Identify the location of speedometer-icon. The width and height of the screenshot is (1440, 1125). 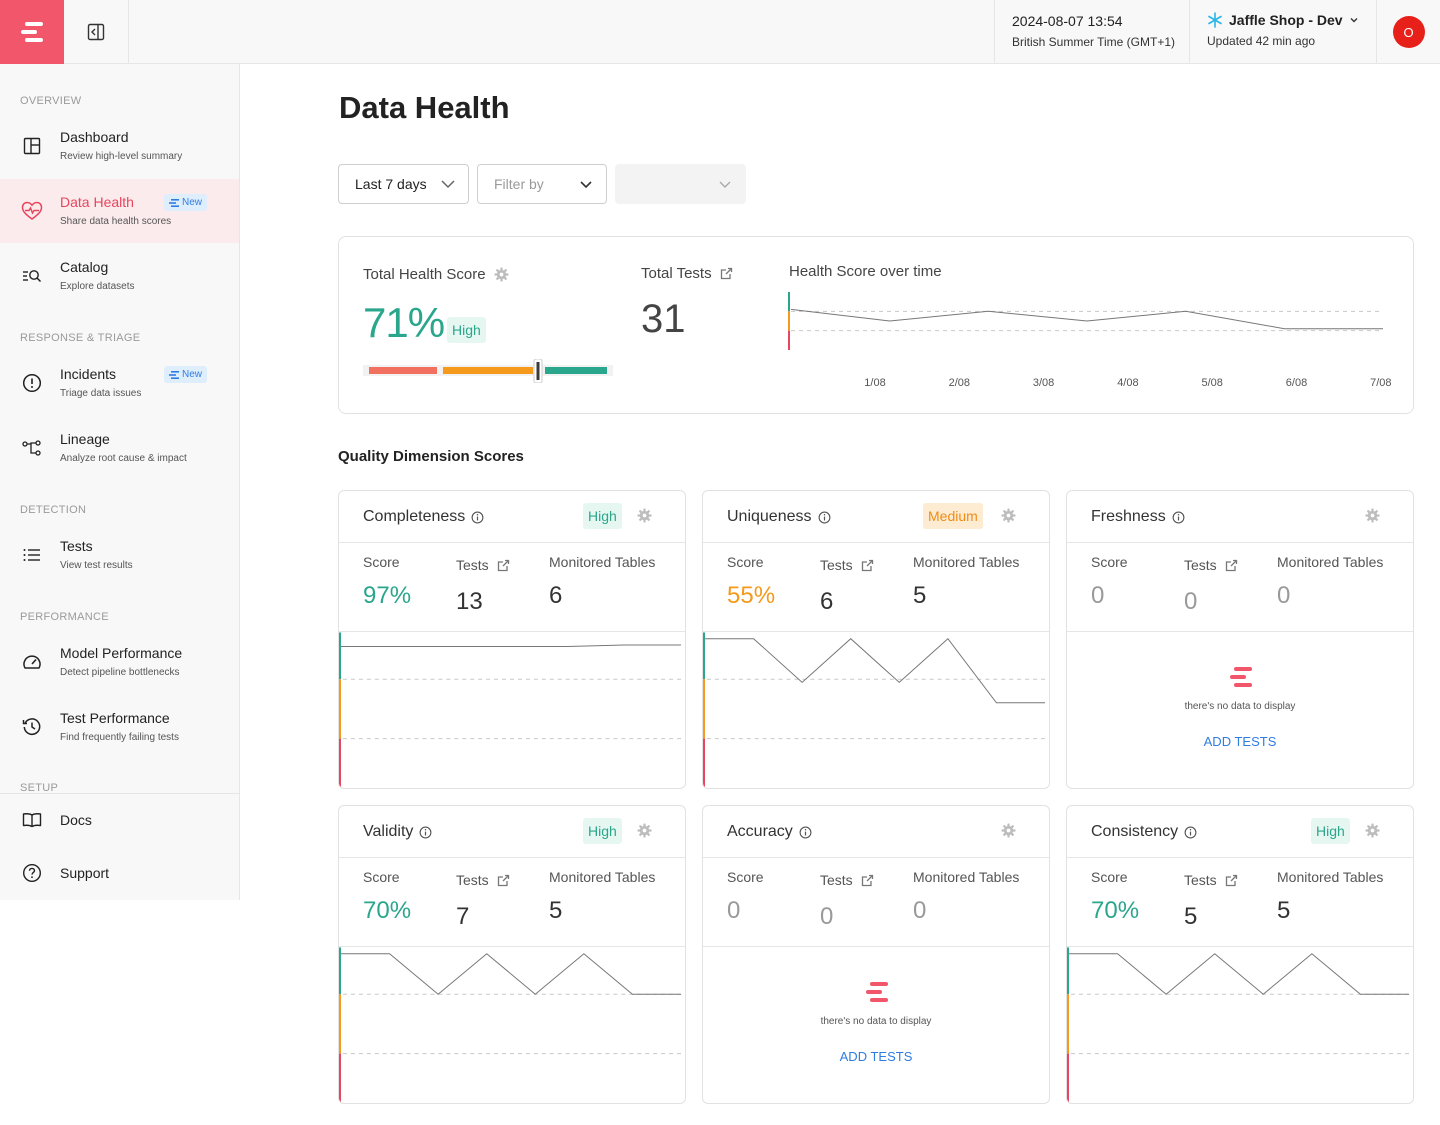
(32, 662).